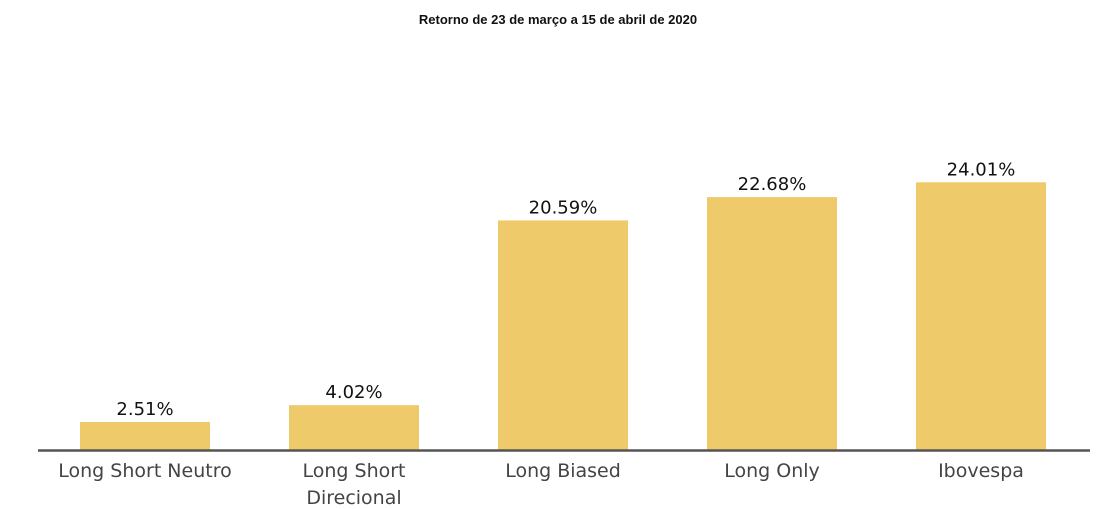  I want to click on value-label-0: 2.51%, so click(144, 409).